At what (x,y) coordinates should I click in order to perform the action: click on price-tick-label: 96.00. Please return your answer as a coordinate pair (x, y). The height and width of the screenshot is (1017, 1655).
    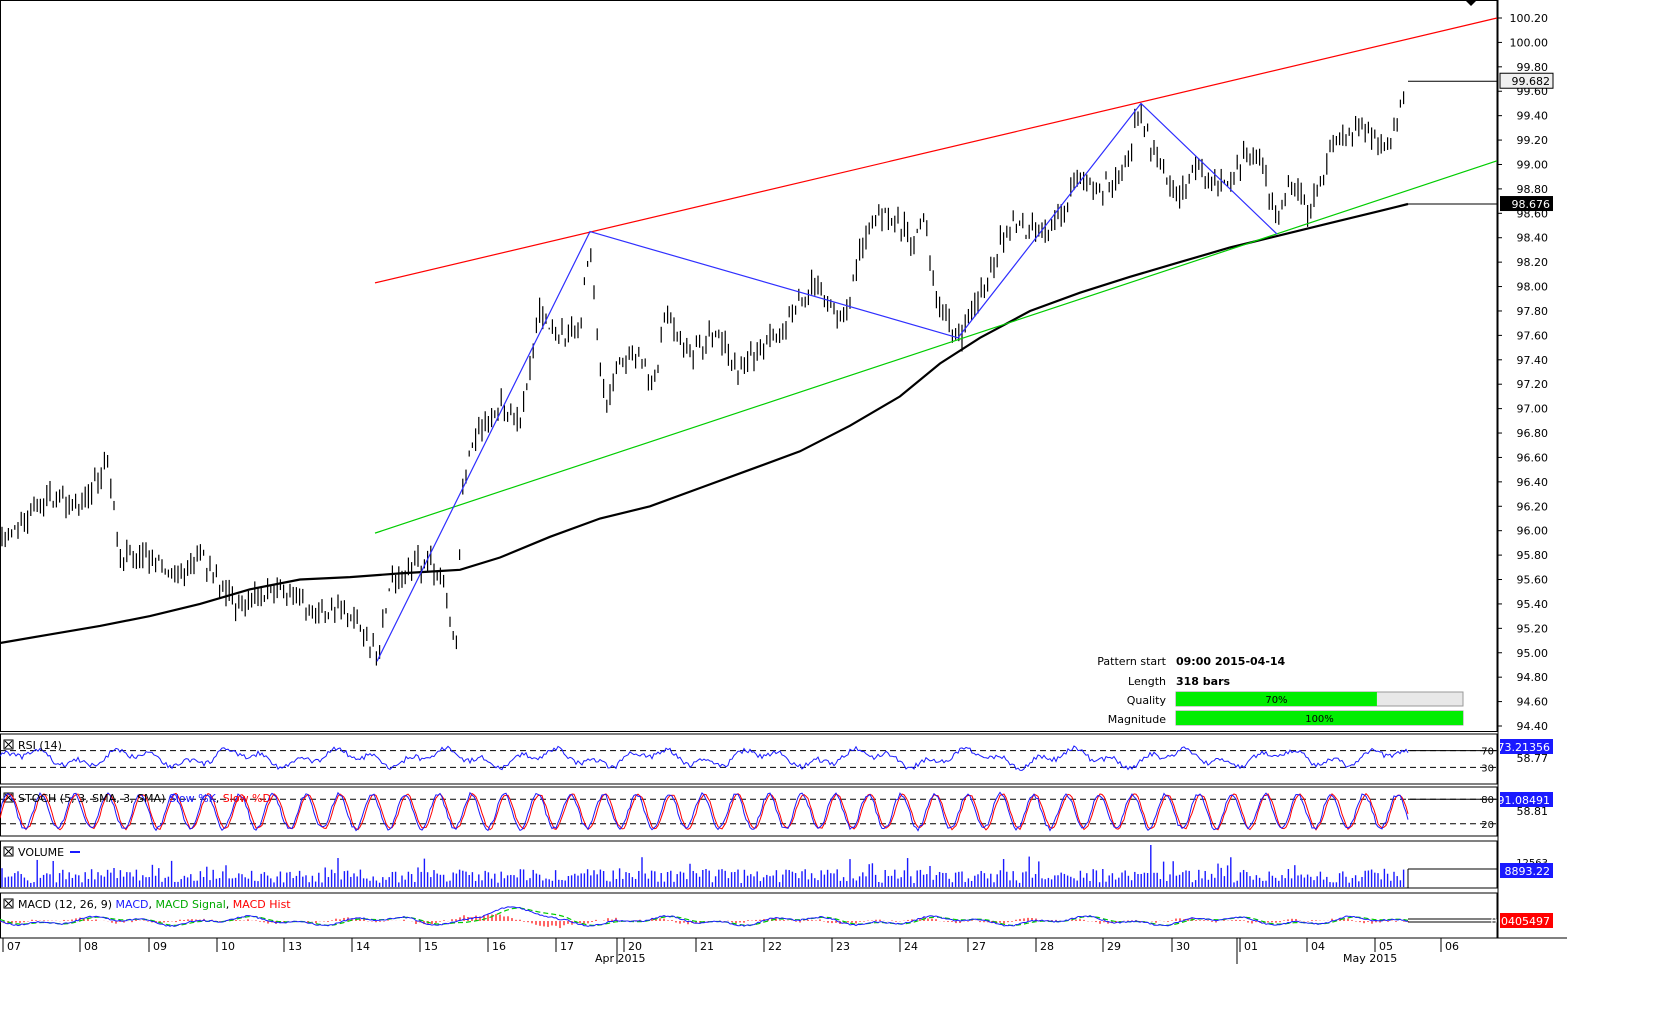
    Looking at the image, I should click on (1533, 531).